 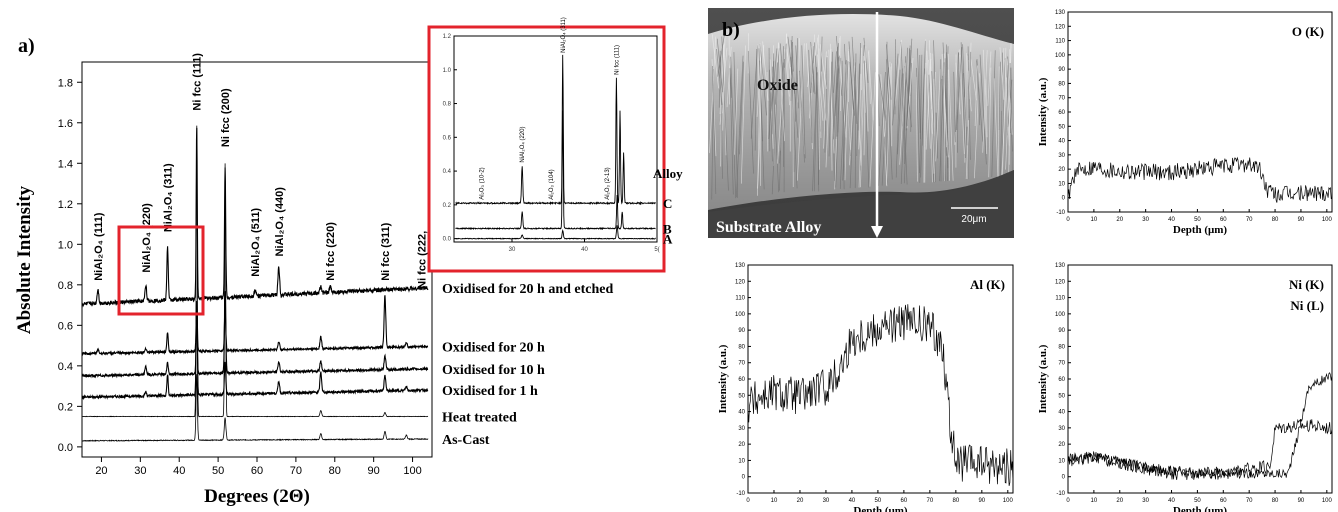 What do you see at coordinates (741, 347) in the screenshot?
I see `eds-ytick-label: 80` at bounding box center [741, 347].